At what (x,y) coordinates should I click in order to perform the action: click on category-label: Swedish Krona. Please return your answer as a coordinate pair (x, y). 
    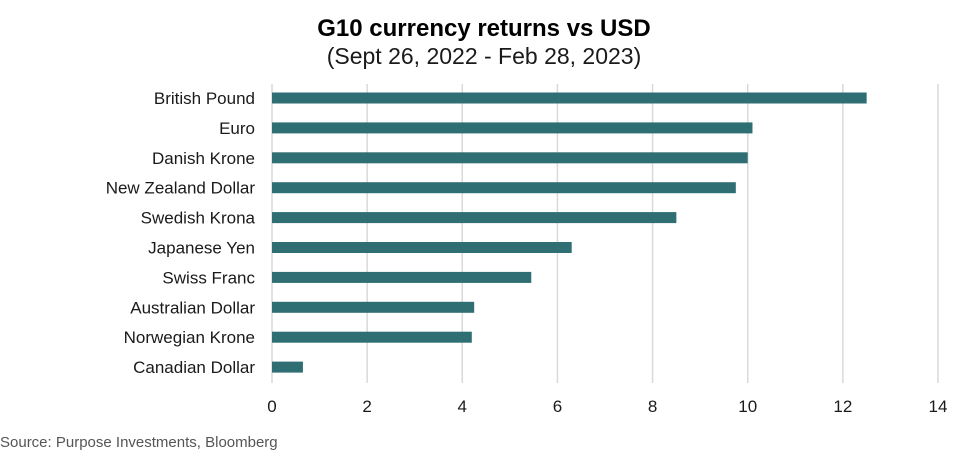
    Looking at the image, I should click on (198, 218).